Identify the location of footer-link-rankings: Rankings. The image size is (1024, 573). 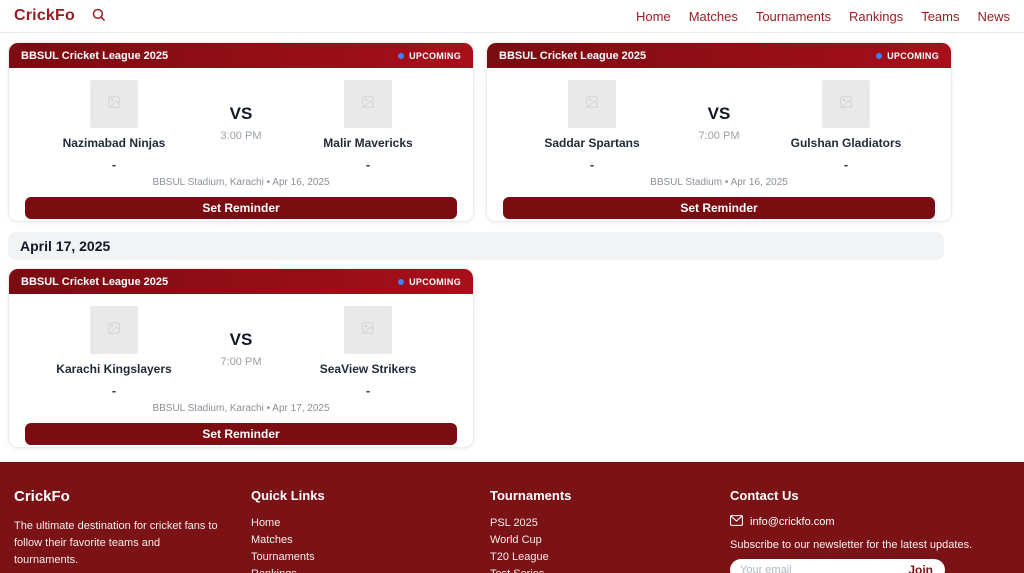
(370, 569).